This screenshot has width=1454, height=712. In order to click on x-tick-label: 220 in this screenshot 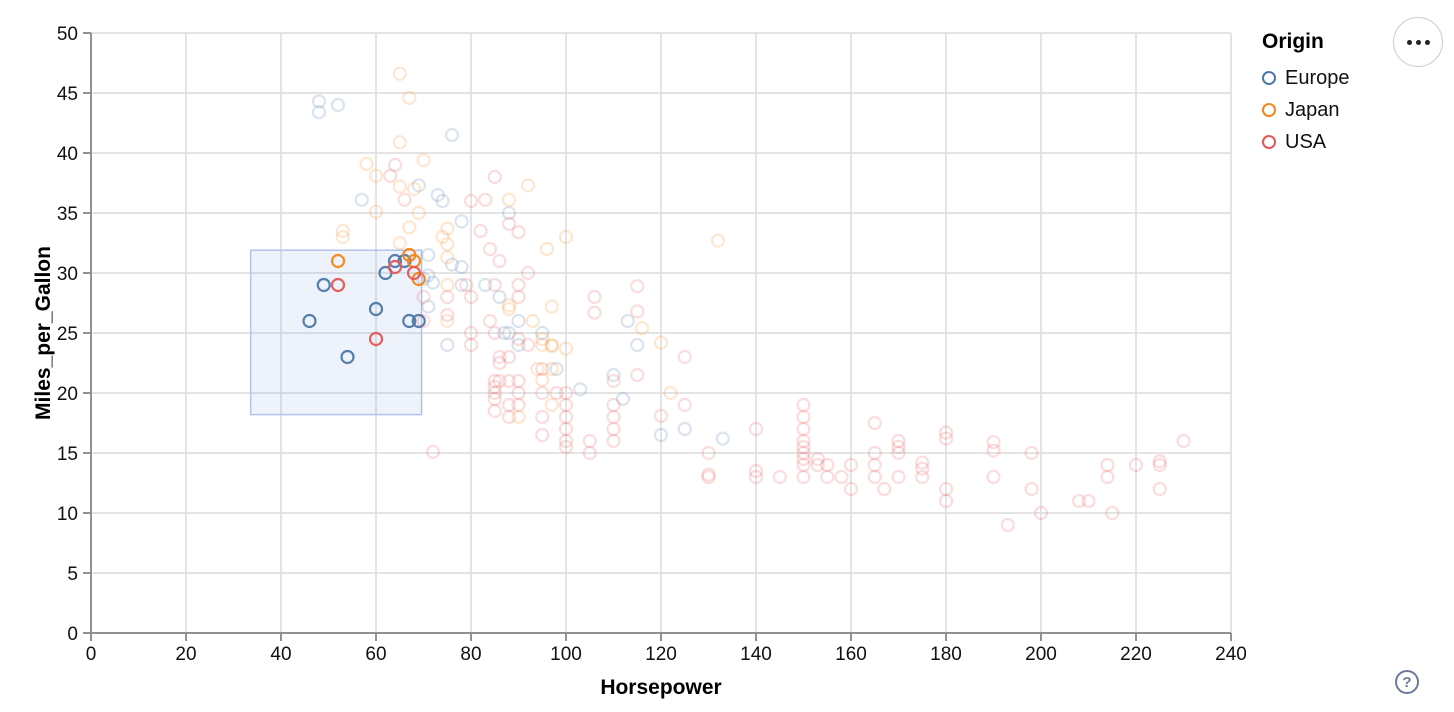, I will do `click(1136, 654)`.